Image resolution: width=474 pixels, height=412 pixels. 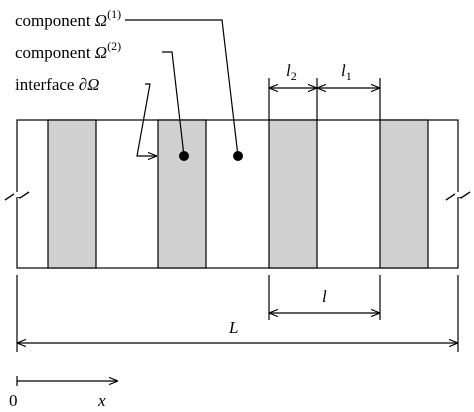 What do you see at coordinates (13, 400) in the screenshot?
I see `axis-origin: 0` at bounding box center [13, 400].